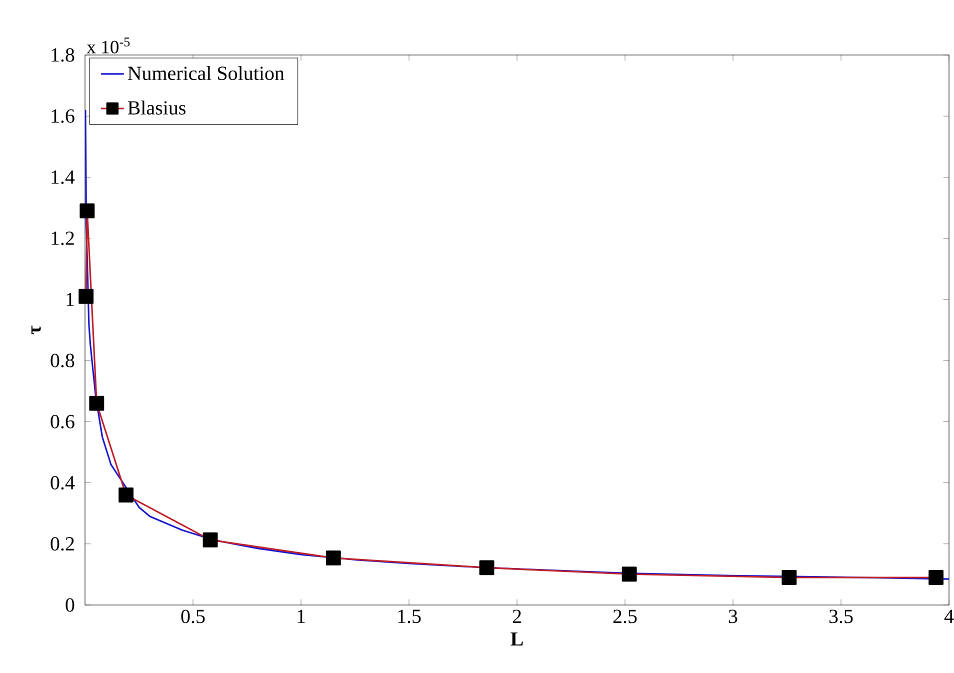 This screenshot has width=954, height=673. Describe the element at coordinates (516, 639) in the screenshot. I see `x-axis-title: L` at that location.